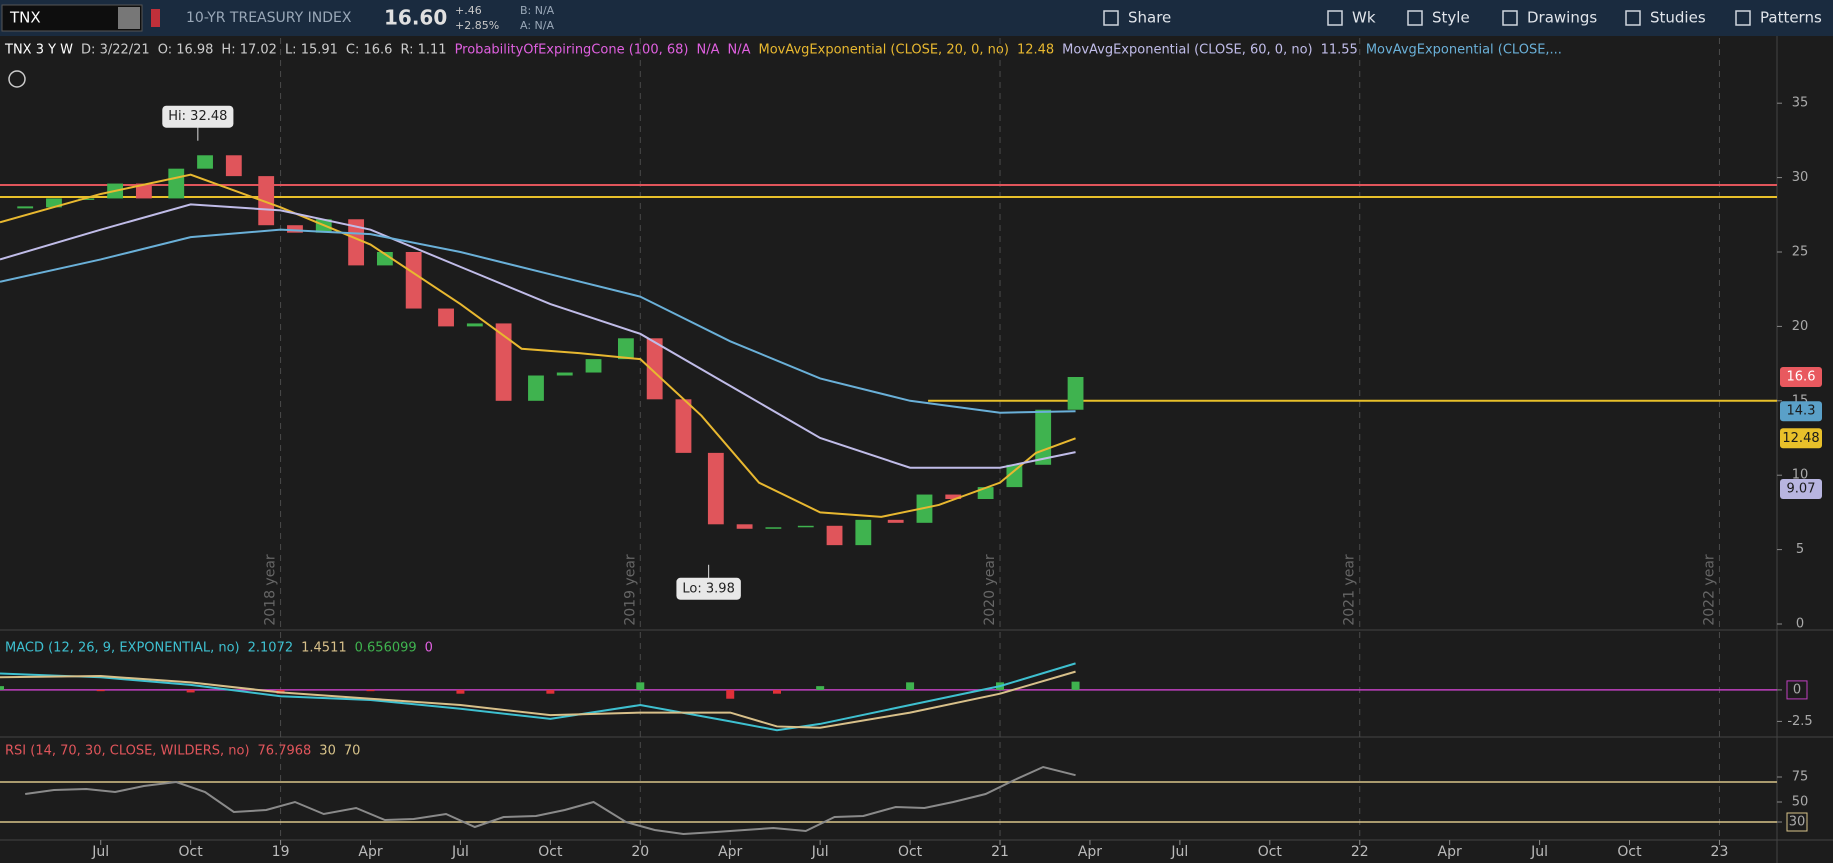 Image resolution: width=1833 pixels, height=863 pixels. I want to click on study-label: MovAvgExponential (CLOSE, 20, 0, no), so click(883, 50).